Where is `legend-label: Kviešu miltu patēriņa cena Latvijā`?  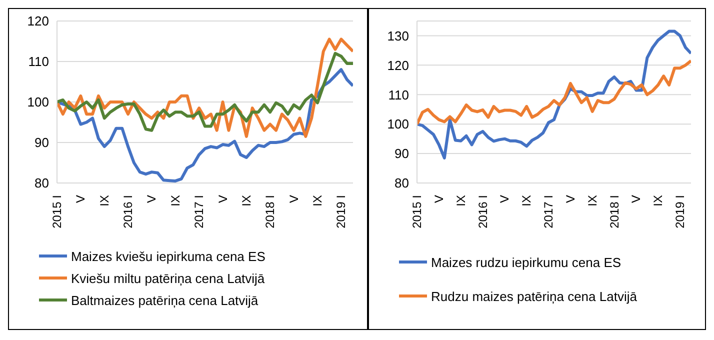
legend-label: Kviešu miltu patēriņa cena Latvijā is located at coordinates (168, 278).